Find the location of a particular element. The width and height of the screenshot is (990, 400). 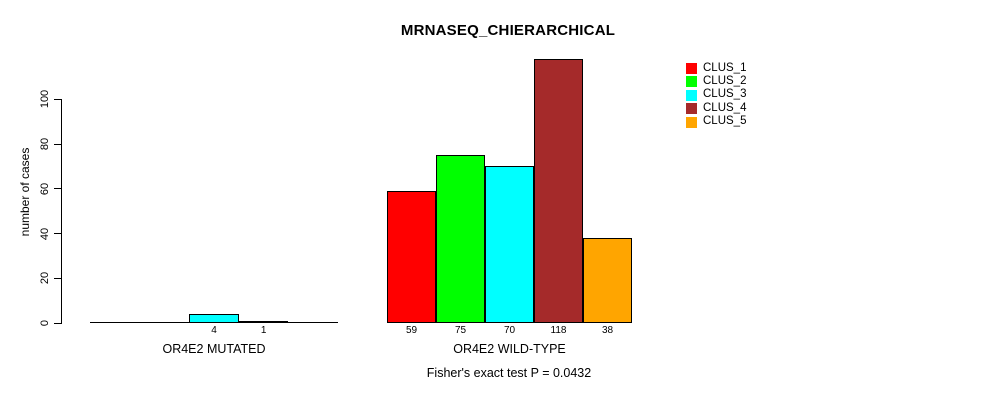

bar-clus_4-group2 is located at coordinates (558, 191).